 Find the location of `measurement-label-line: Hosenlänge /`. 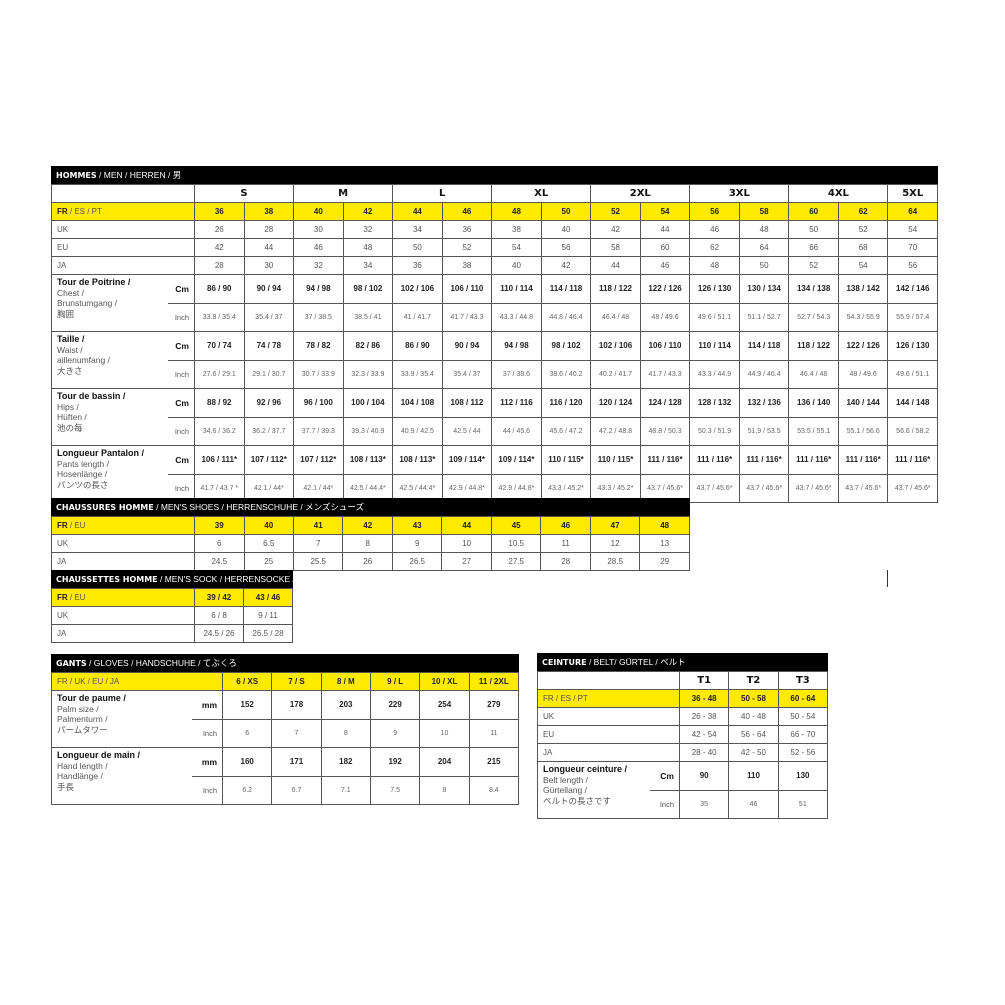

measurement-label-line: Hosenlänge / is located at coordinates (82, 474).